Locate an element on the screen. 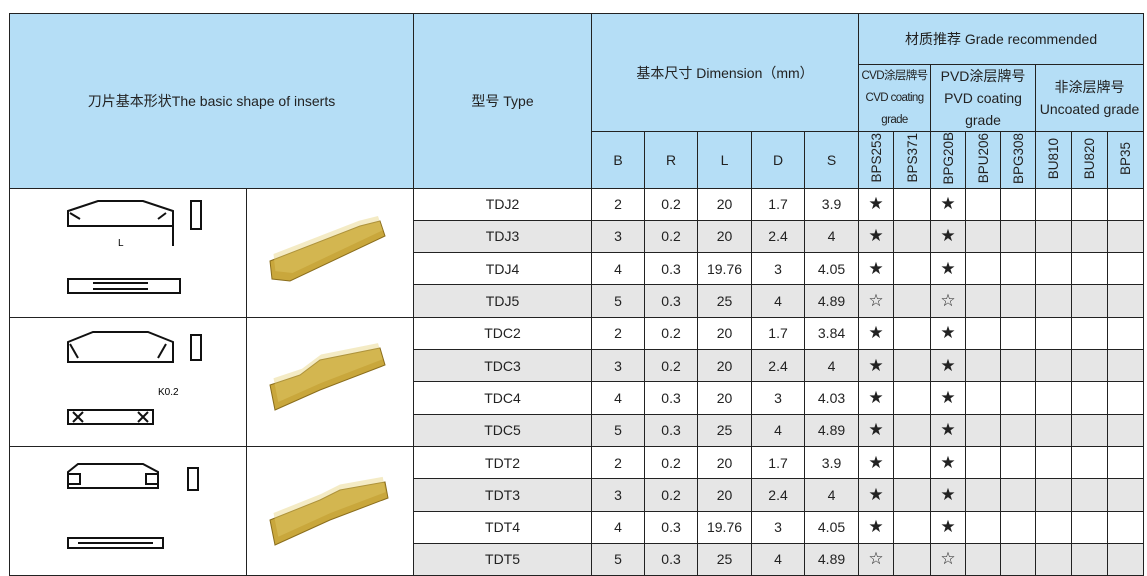 This screenshot has width=1147, height=576. dim-header-B: B is located at coordinates (618, 160).